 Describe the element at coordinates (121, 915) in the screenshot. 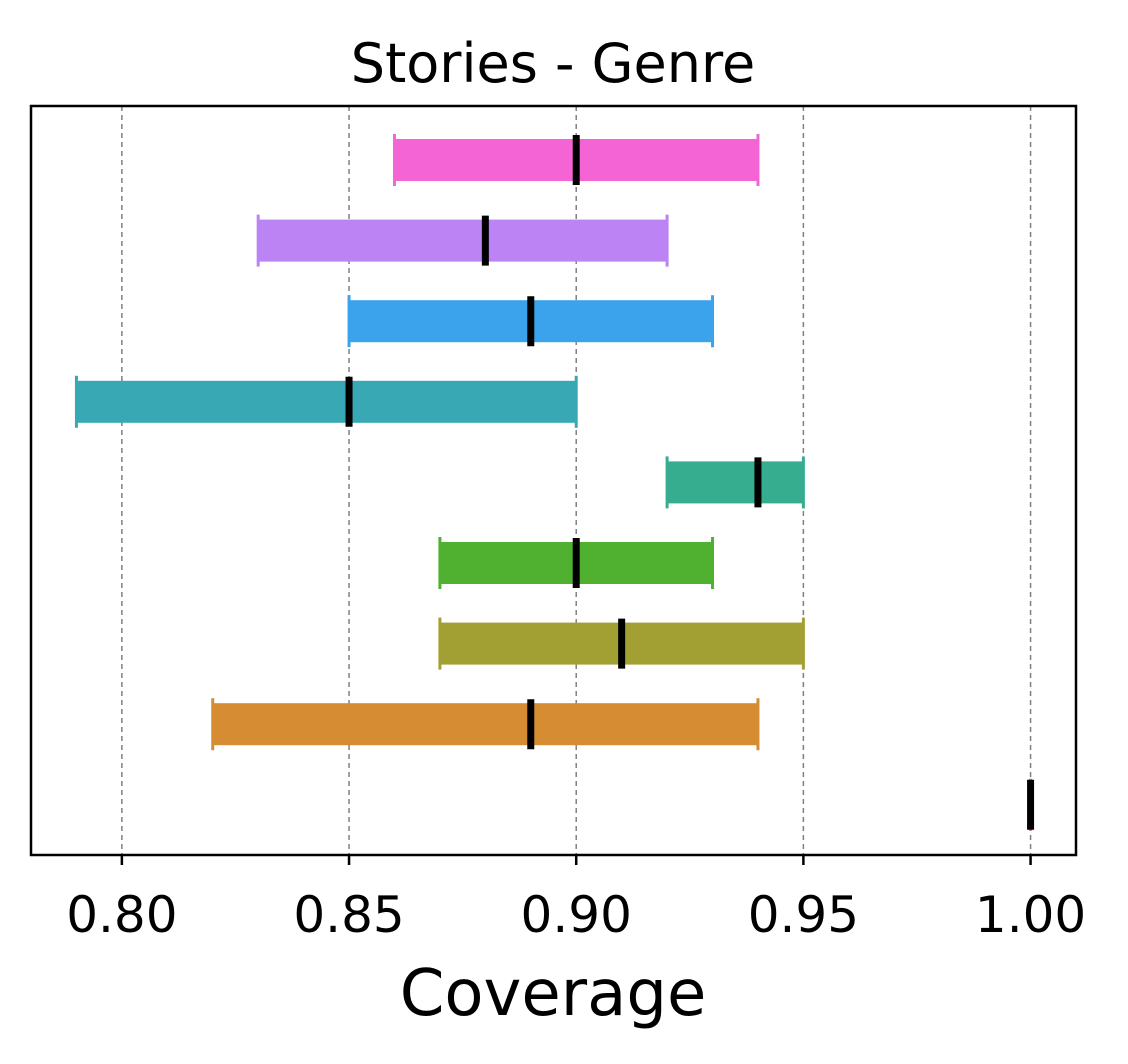

I see `x-tick-label: 0.80` at that location.